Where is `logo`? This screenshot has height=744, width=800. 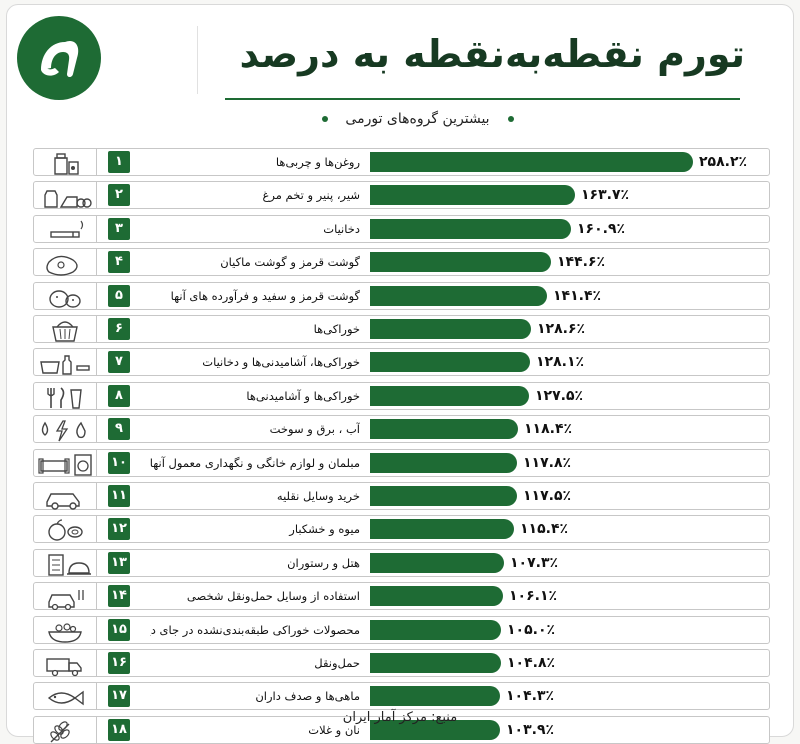
logo is located at coordinates (59, 58).